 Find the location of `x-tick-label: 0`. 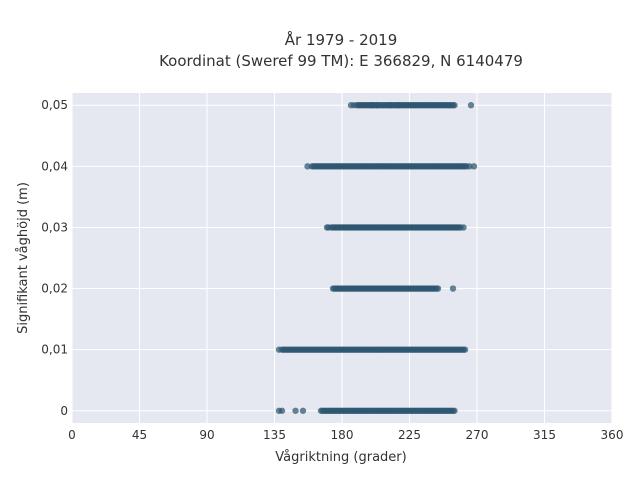

x-tick-label: 0 is located at coordinates (72, 435).